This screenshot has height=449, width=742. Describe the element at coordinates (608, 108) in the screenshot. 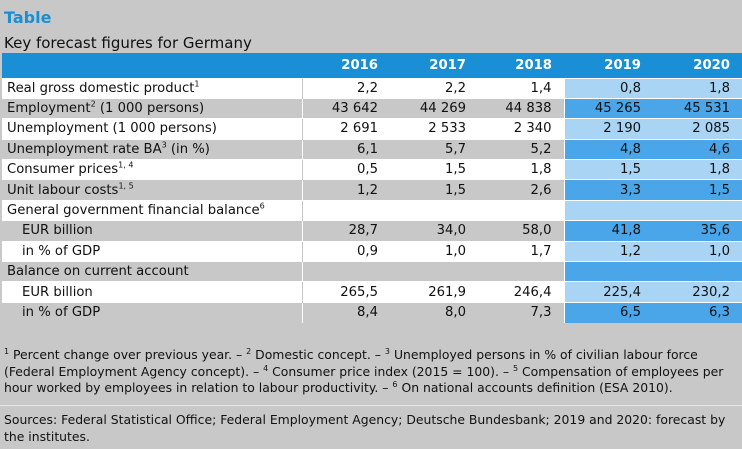

I see `value-cell: 45 265` at that location.